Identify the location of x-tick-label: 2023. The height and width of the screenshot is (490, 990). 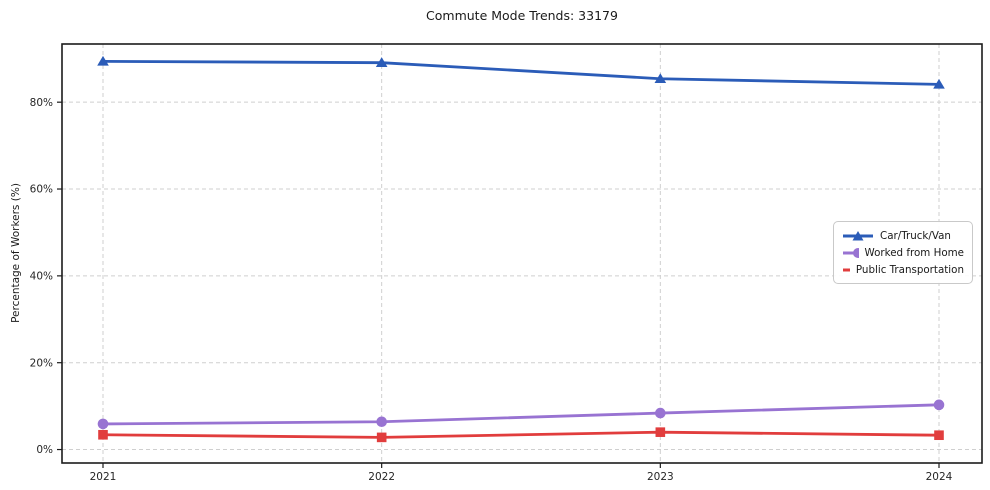
(660, 477).